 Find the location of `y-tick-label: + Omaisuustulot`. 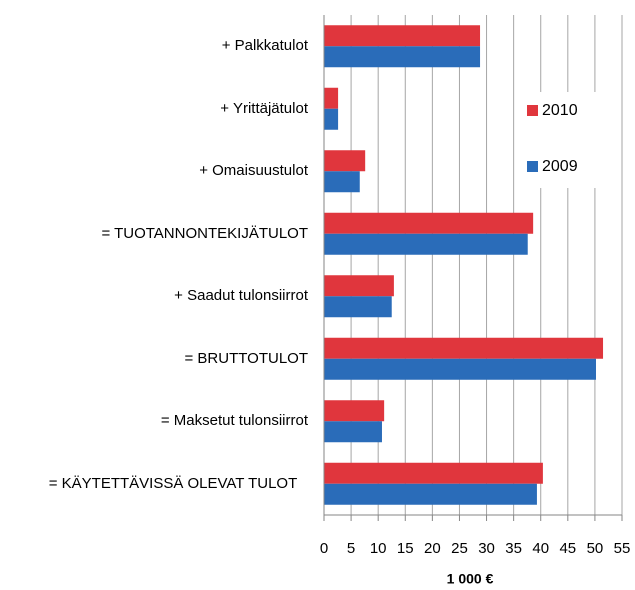

y-tick-label: + Omaisuustulot is located at coordinates (253, 171).